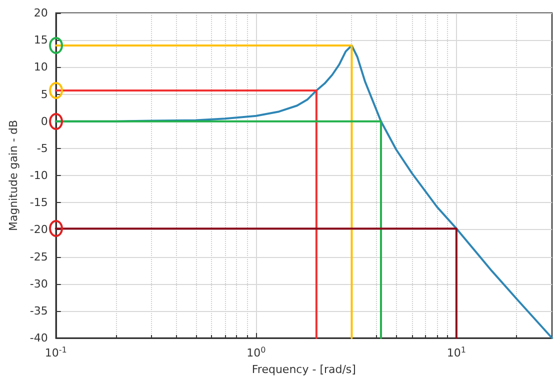  Describe the element at coordinates (39, 229) in the screenshot. I see `y-tick-label: -20` at that location.